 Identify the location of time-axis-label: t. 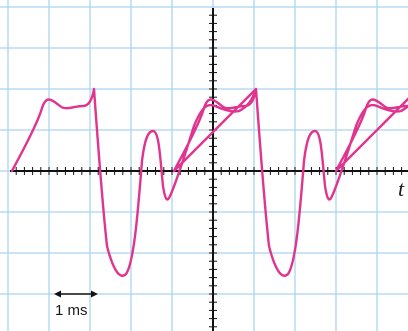
(401, 188).